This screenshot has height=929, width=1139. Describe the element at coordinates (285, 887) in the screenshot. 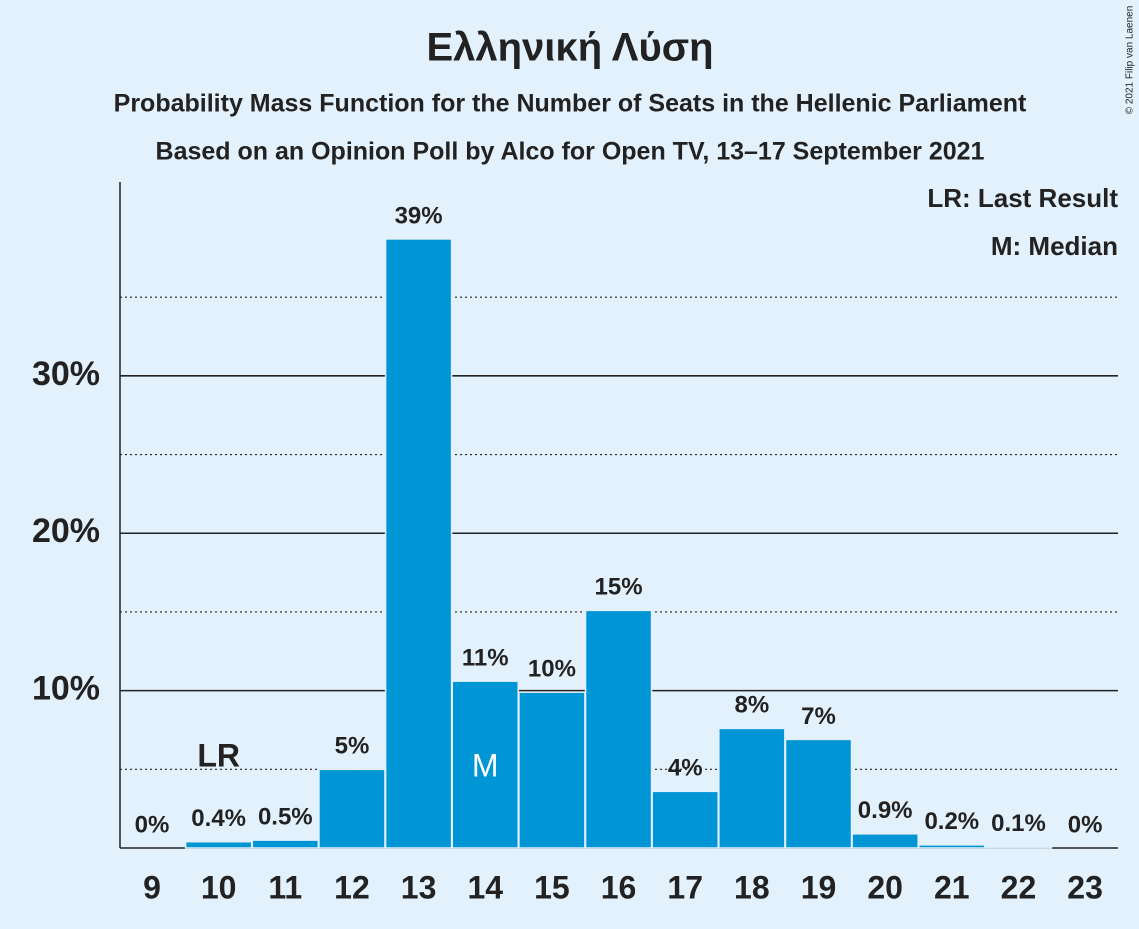

I see `x-tick-label: 11` at that location.